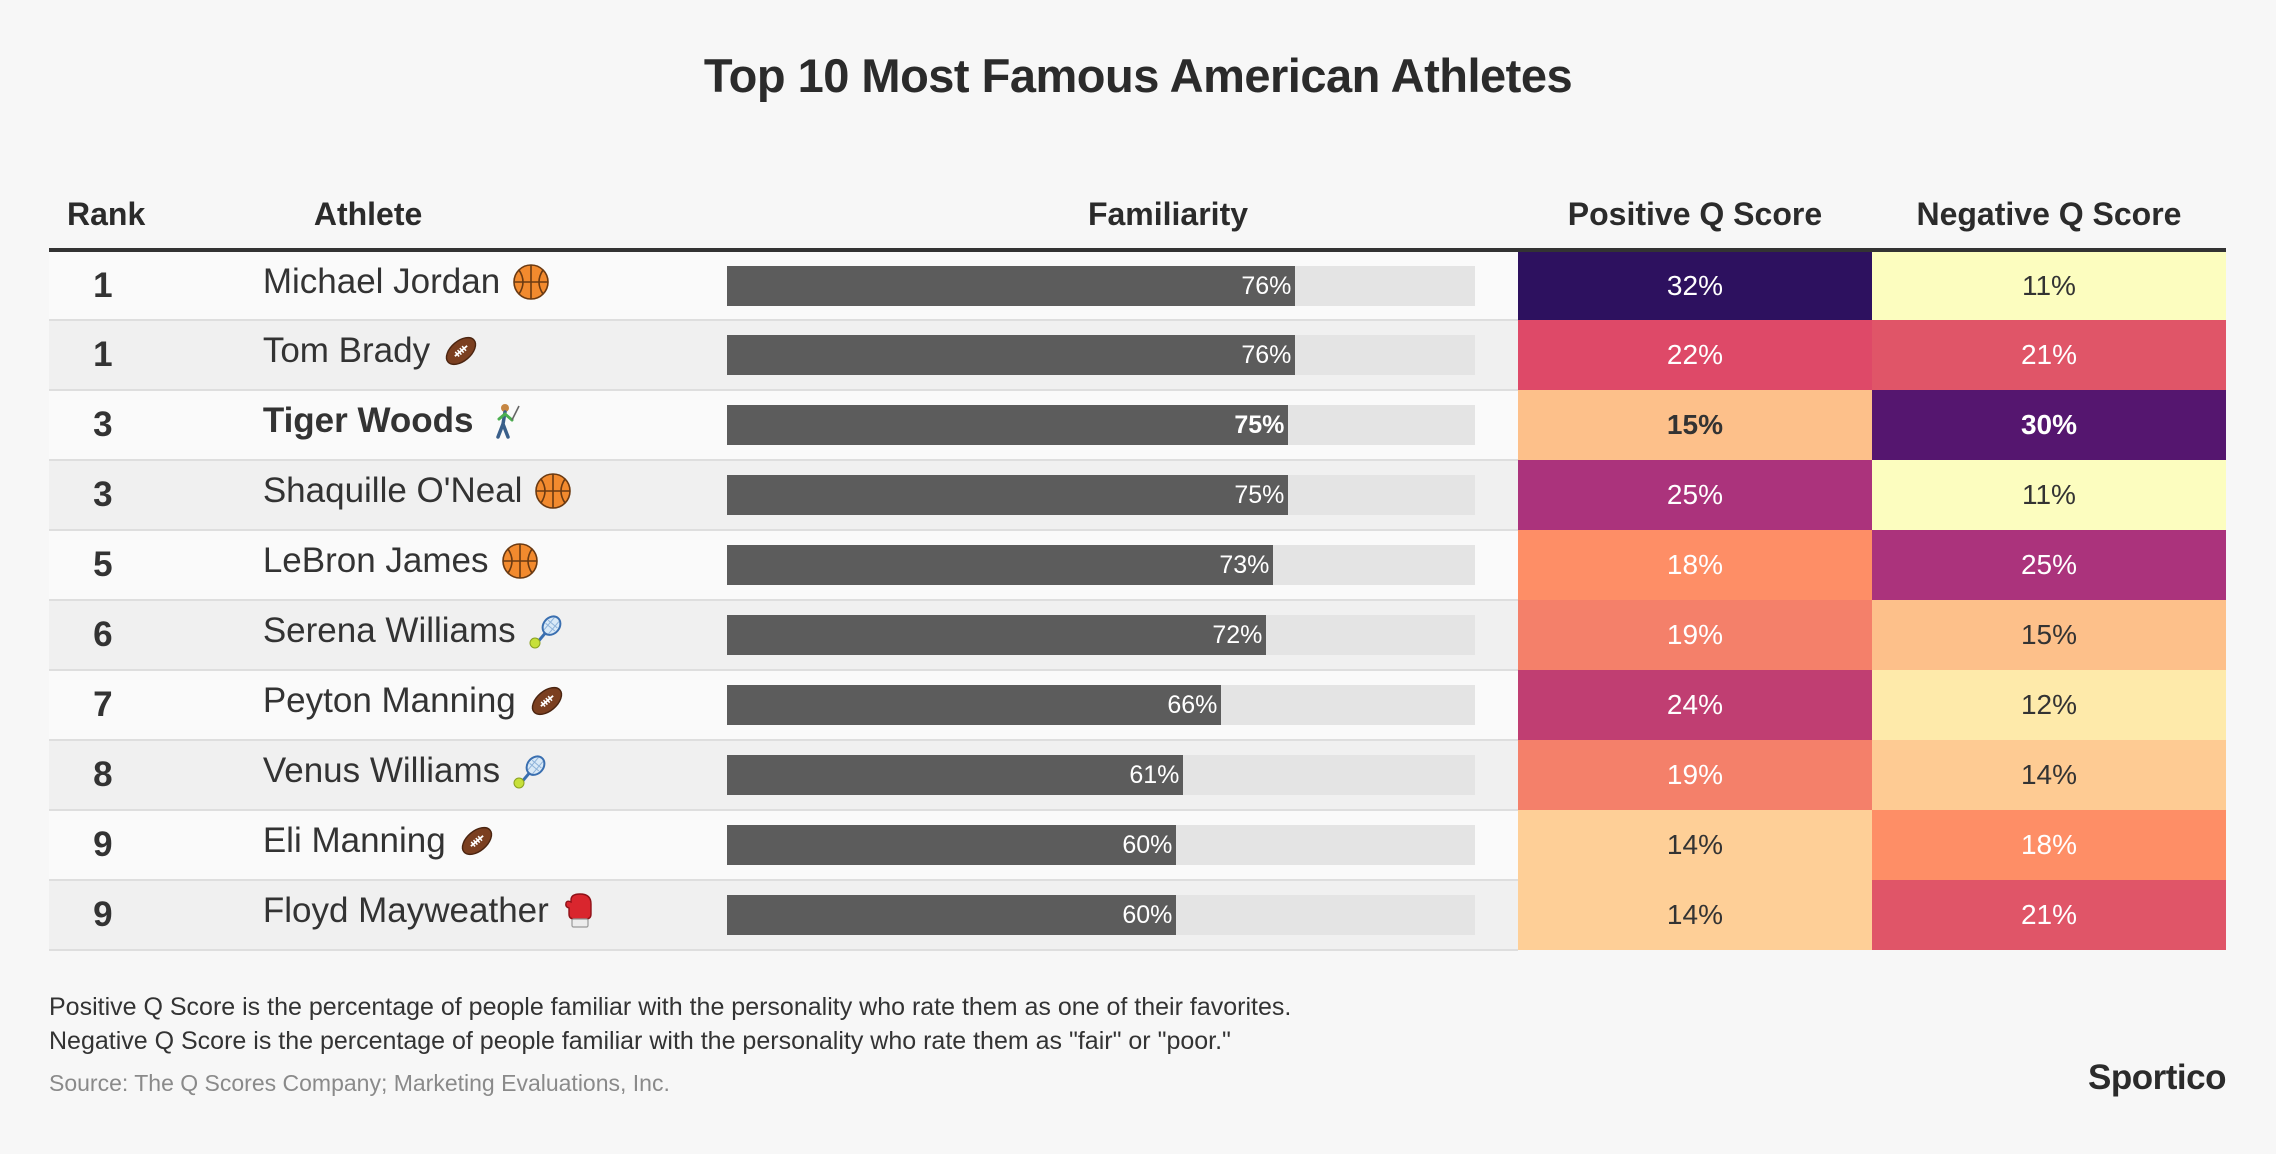  I want to click on athlete-name: Venus Williams, so click(381, 770).